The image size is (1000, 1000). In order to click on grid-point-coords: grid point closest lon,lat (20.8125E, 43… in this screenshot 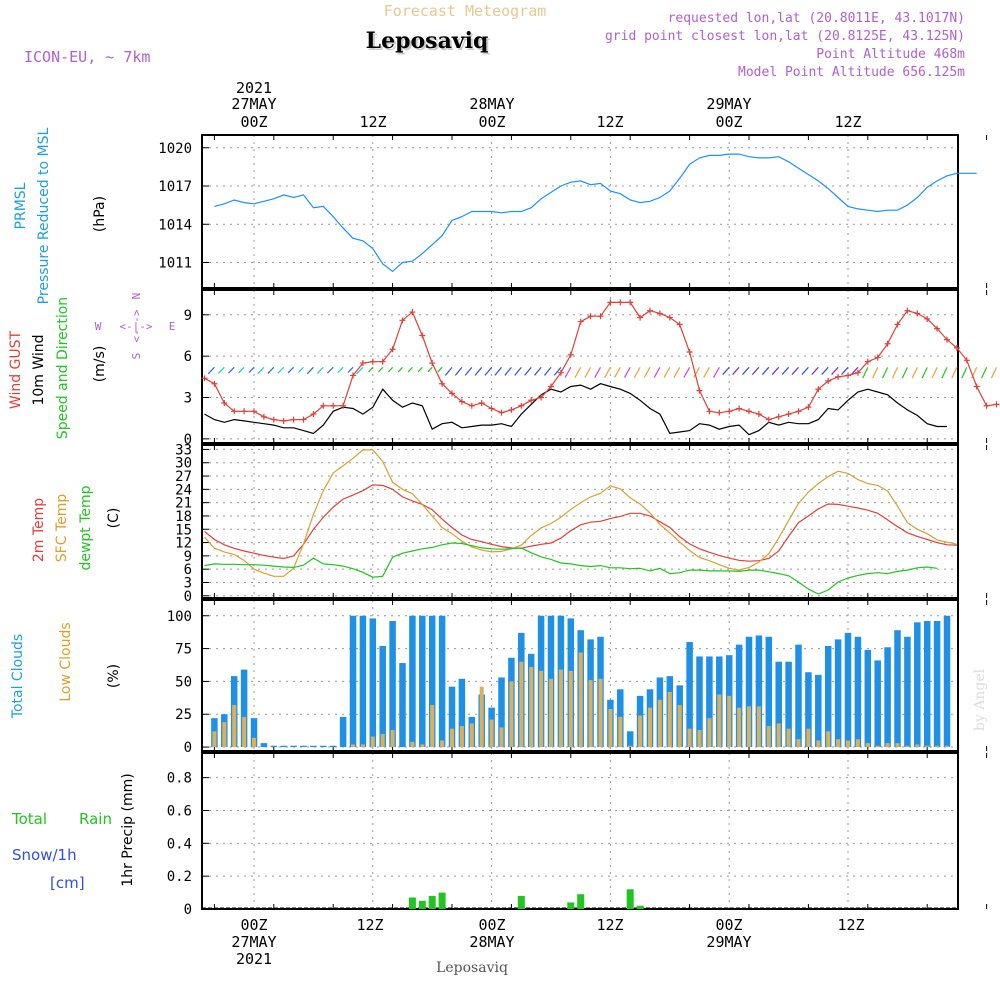, I will do `click(785, 36)`.